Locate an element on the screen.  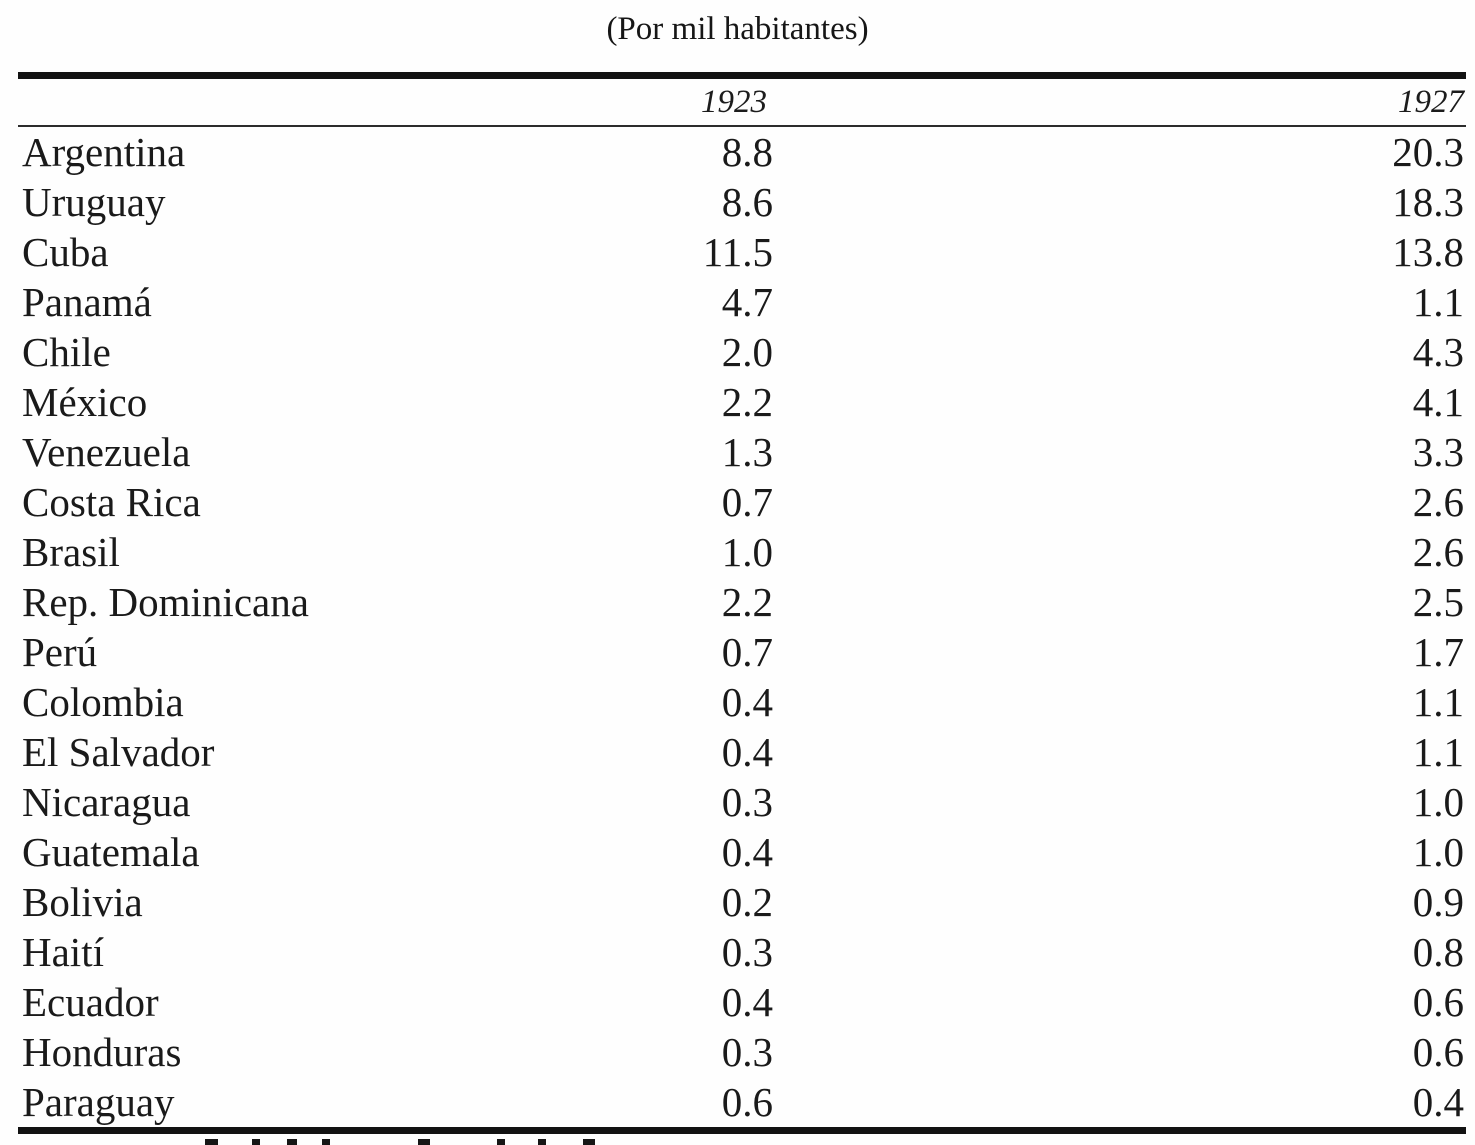
country-label: Nicaragua is located at coordinates (106, 802).